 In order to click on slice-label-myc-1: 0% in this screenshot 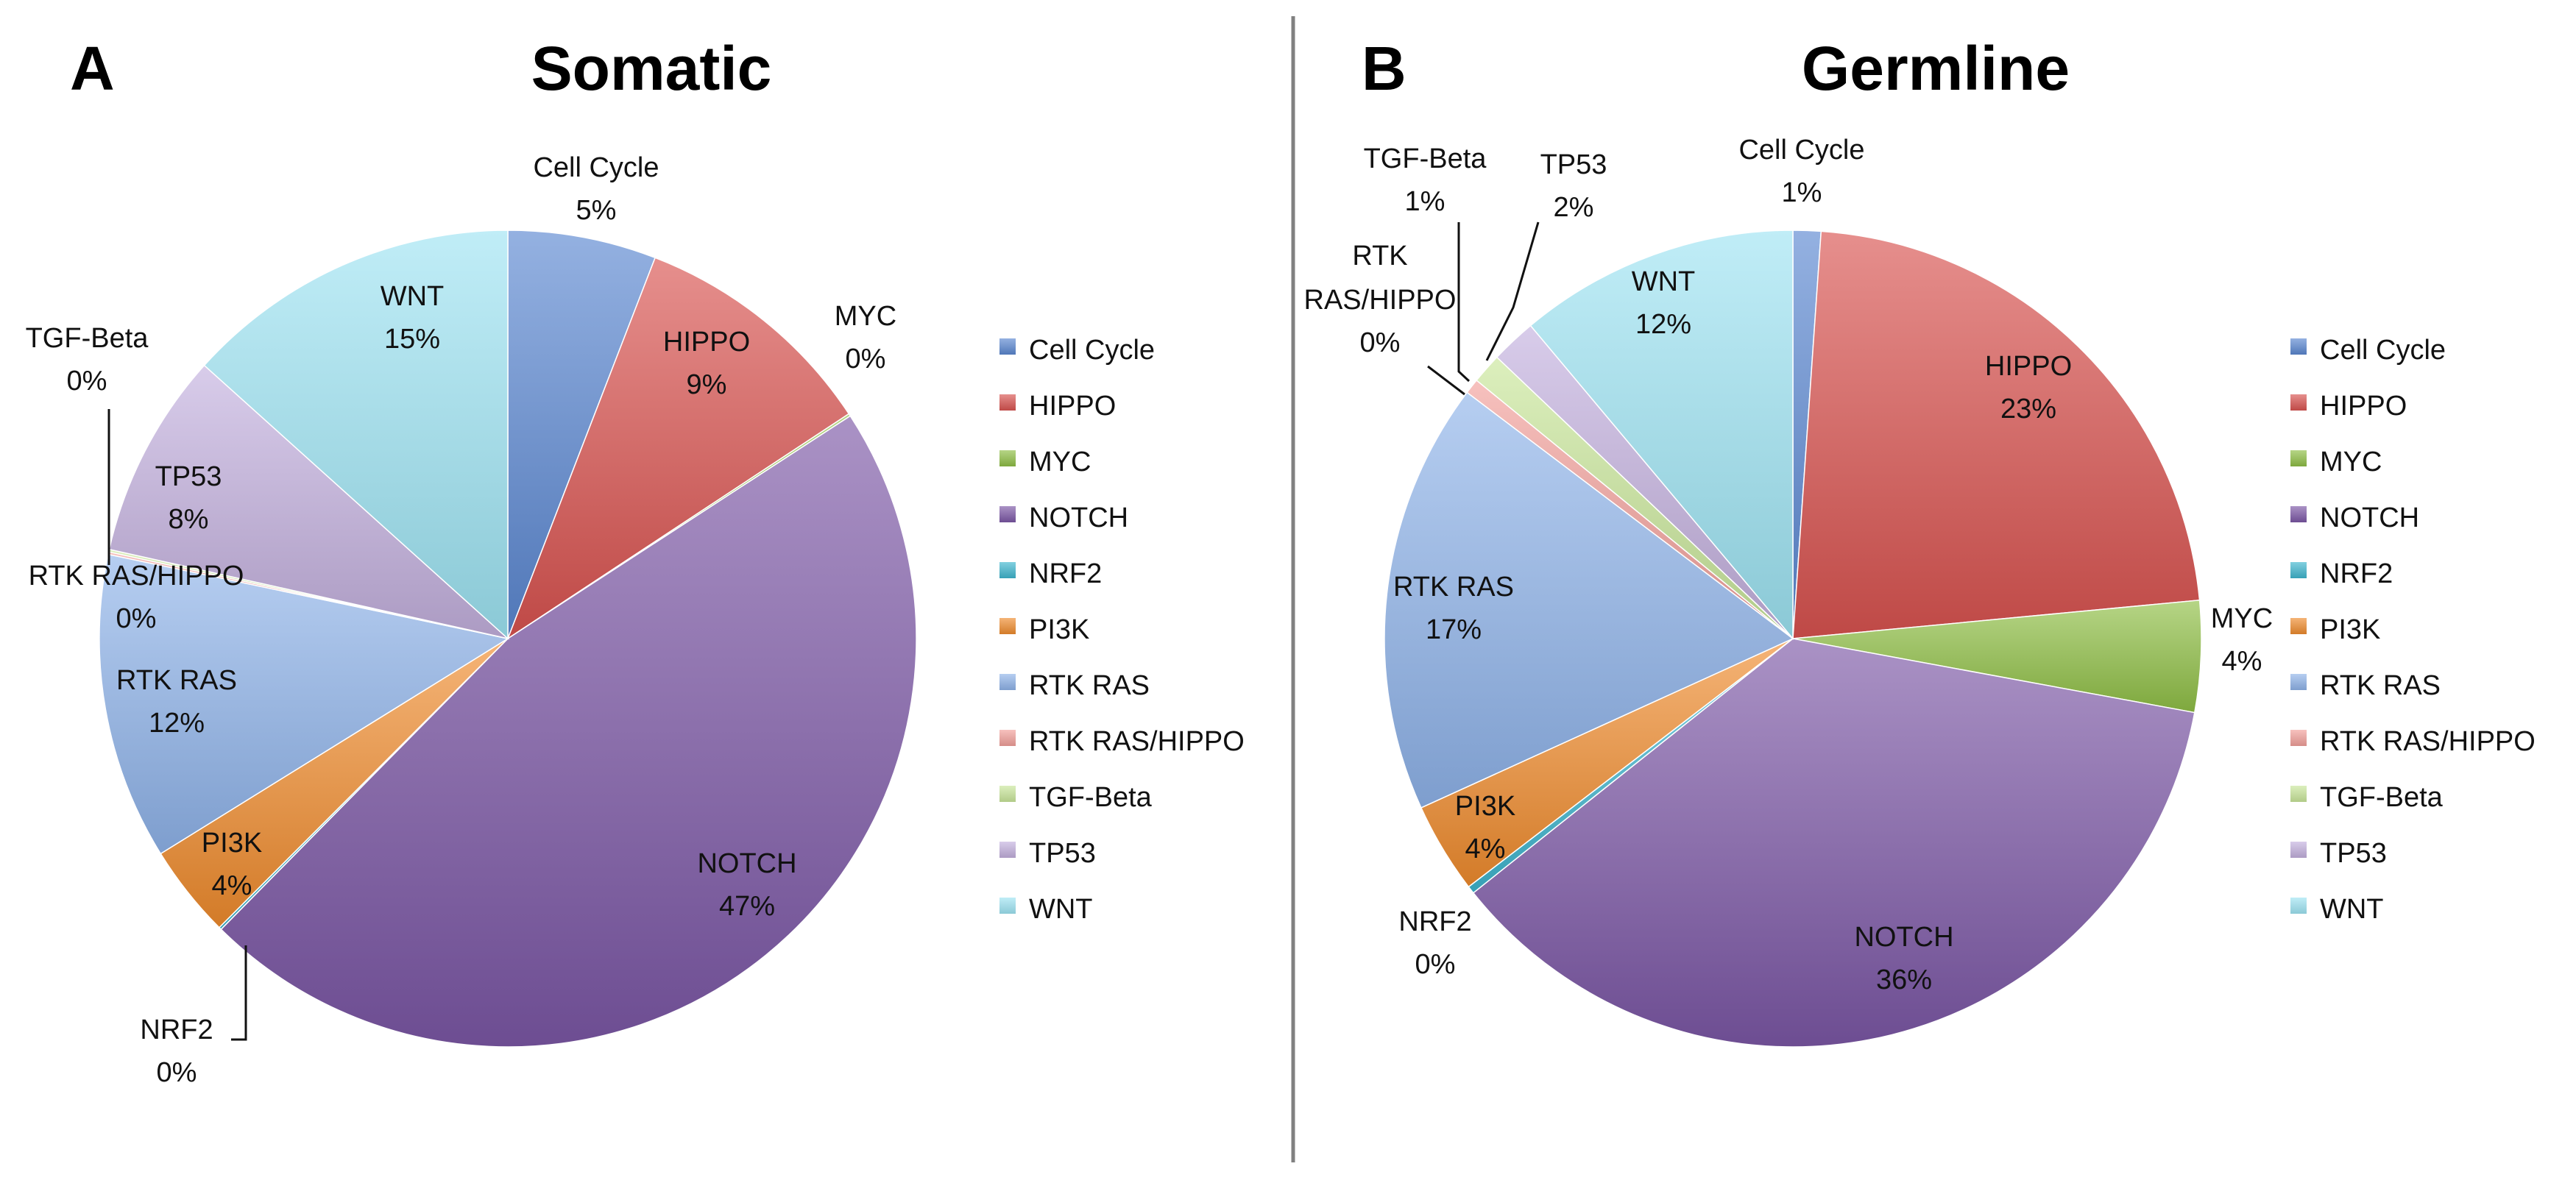, I will do `click(866, 359)`.